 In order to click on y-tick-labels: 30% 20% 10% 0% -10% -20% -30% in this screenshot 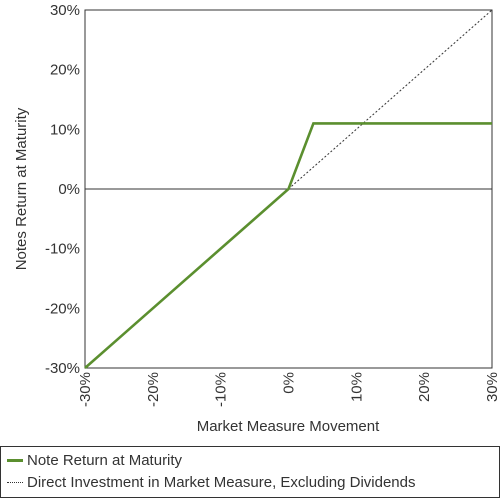, I will do `click(62, 189)`.